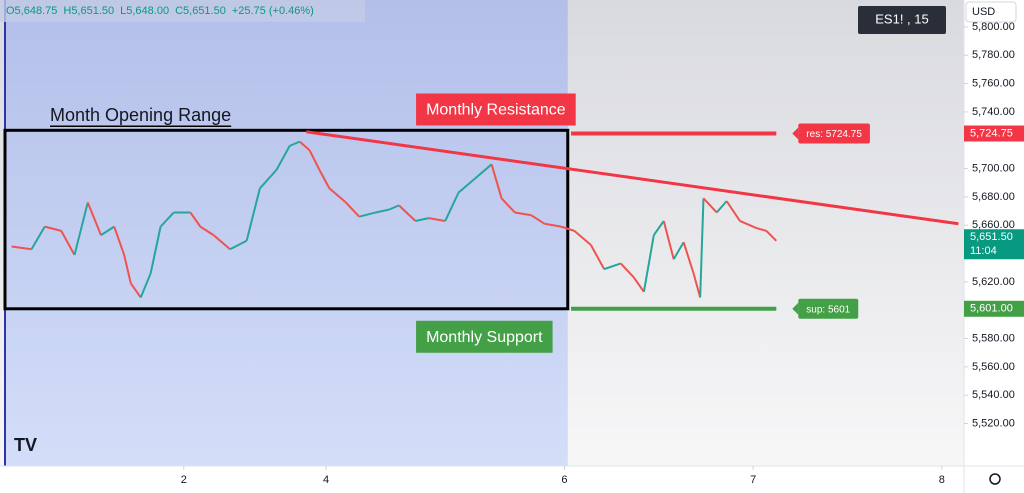 This screenshot has width=1024, height=493. What do you see at coordinates (993, 225) in the screenshot?
I see `y-tick-label: 5,660.00` at bounding box center [993, 225].